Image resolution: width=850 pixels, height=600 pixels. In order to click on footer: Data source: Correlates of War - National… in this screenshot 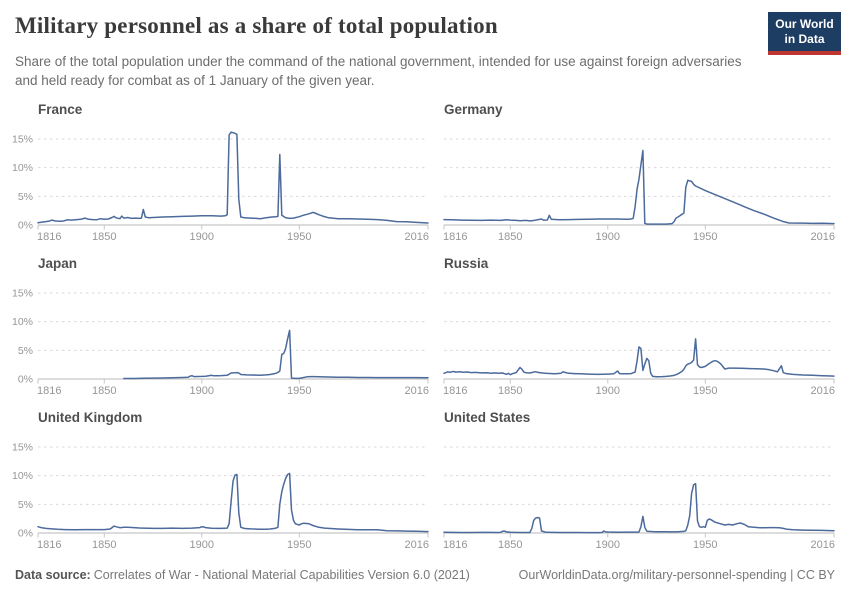, I will do `click(425, 575)`.